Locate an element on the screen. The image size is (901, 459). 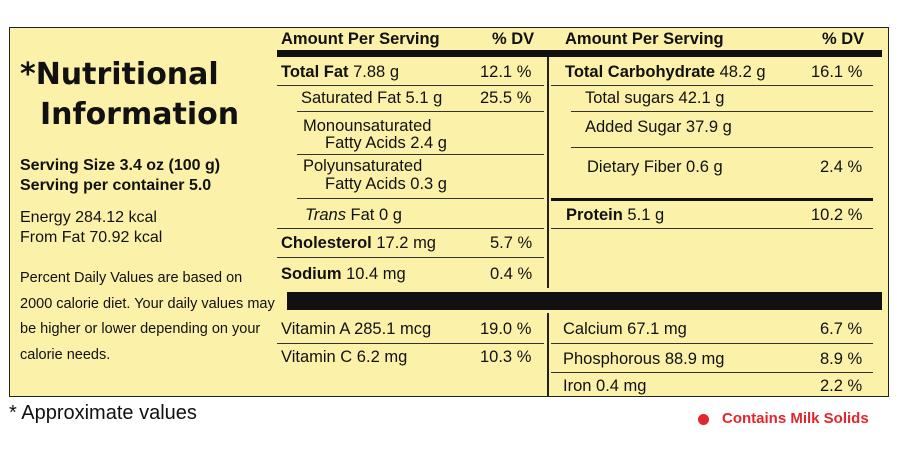
mono-line-2: Fatty Acids 2.4 g is located at coordinates (386, 143).